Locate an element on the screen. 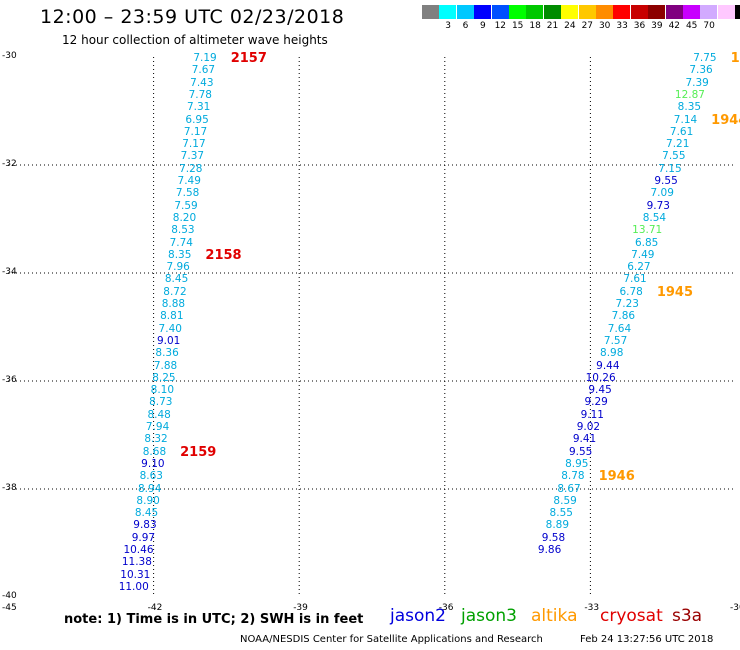 The image size is (740, 650). satellite-label-jason3: jason3 is located at coordinates (489, 616).